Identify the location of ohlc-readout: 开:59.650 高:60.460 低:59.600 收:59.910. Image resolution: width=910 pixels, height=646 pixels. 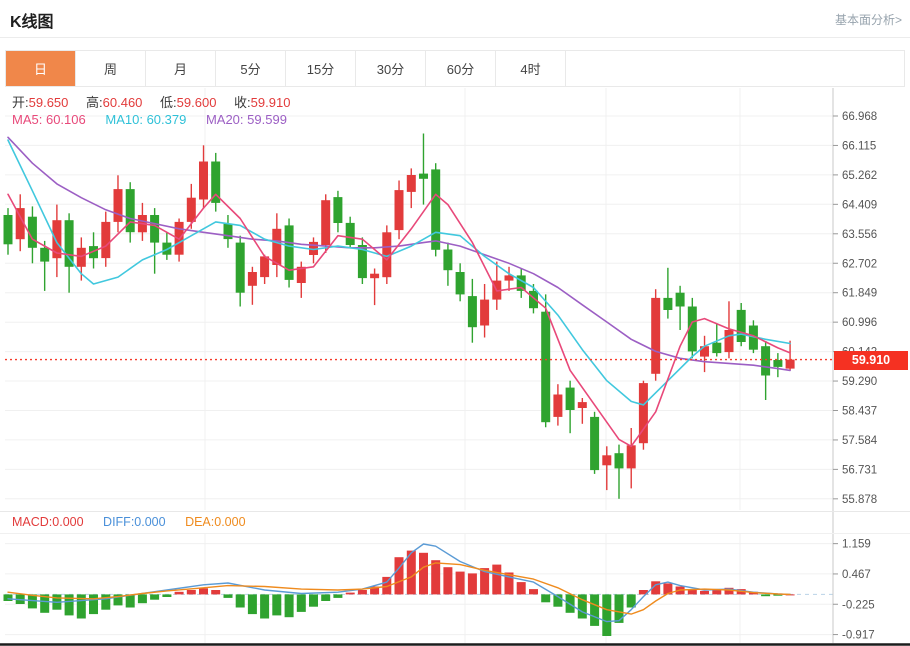
(158, 101).